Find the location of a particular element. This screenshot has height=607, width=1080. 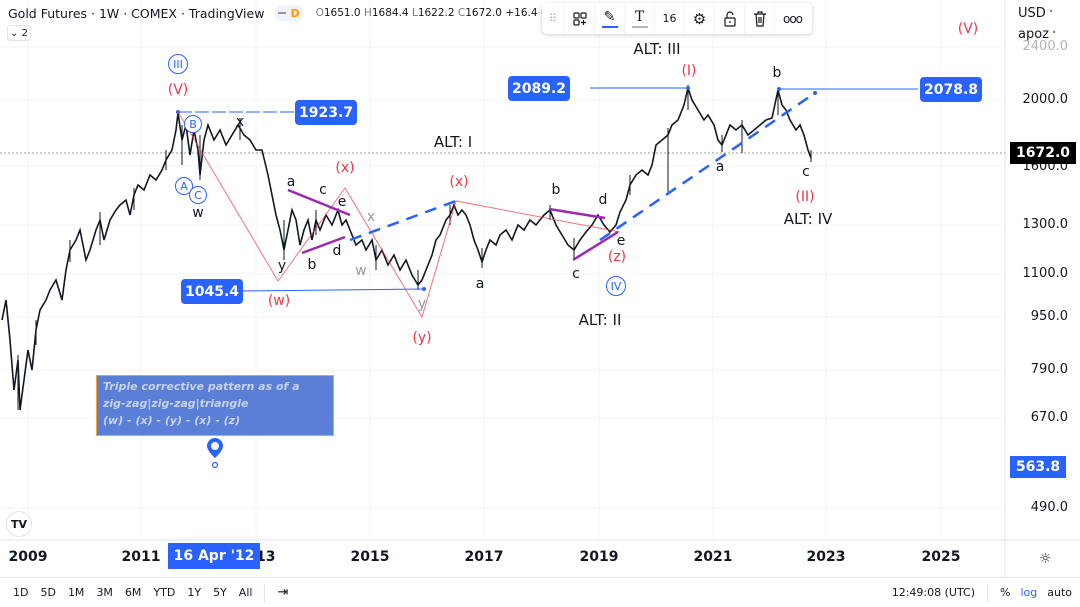

range-5y: 5Y is located at coordinates (220, 592).